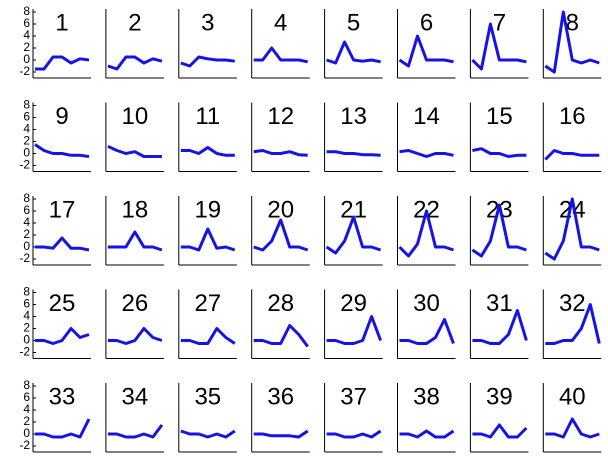 This screenshot has width=608, height=468. What do you see at coordinates (135, 209) in the screenshot?
I see `panel-title: 18` at bounding box center [135, 209].